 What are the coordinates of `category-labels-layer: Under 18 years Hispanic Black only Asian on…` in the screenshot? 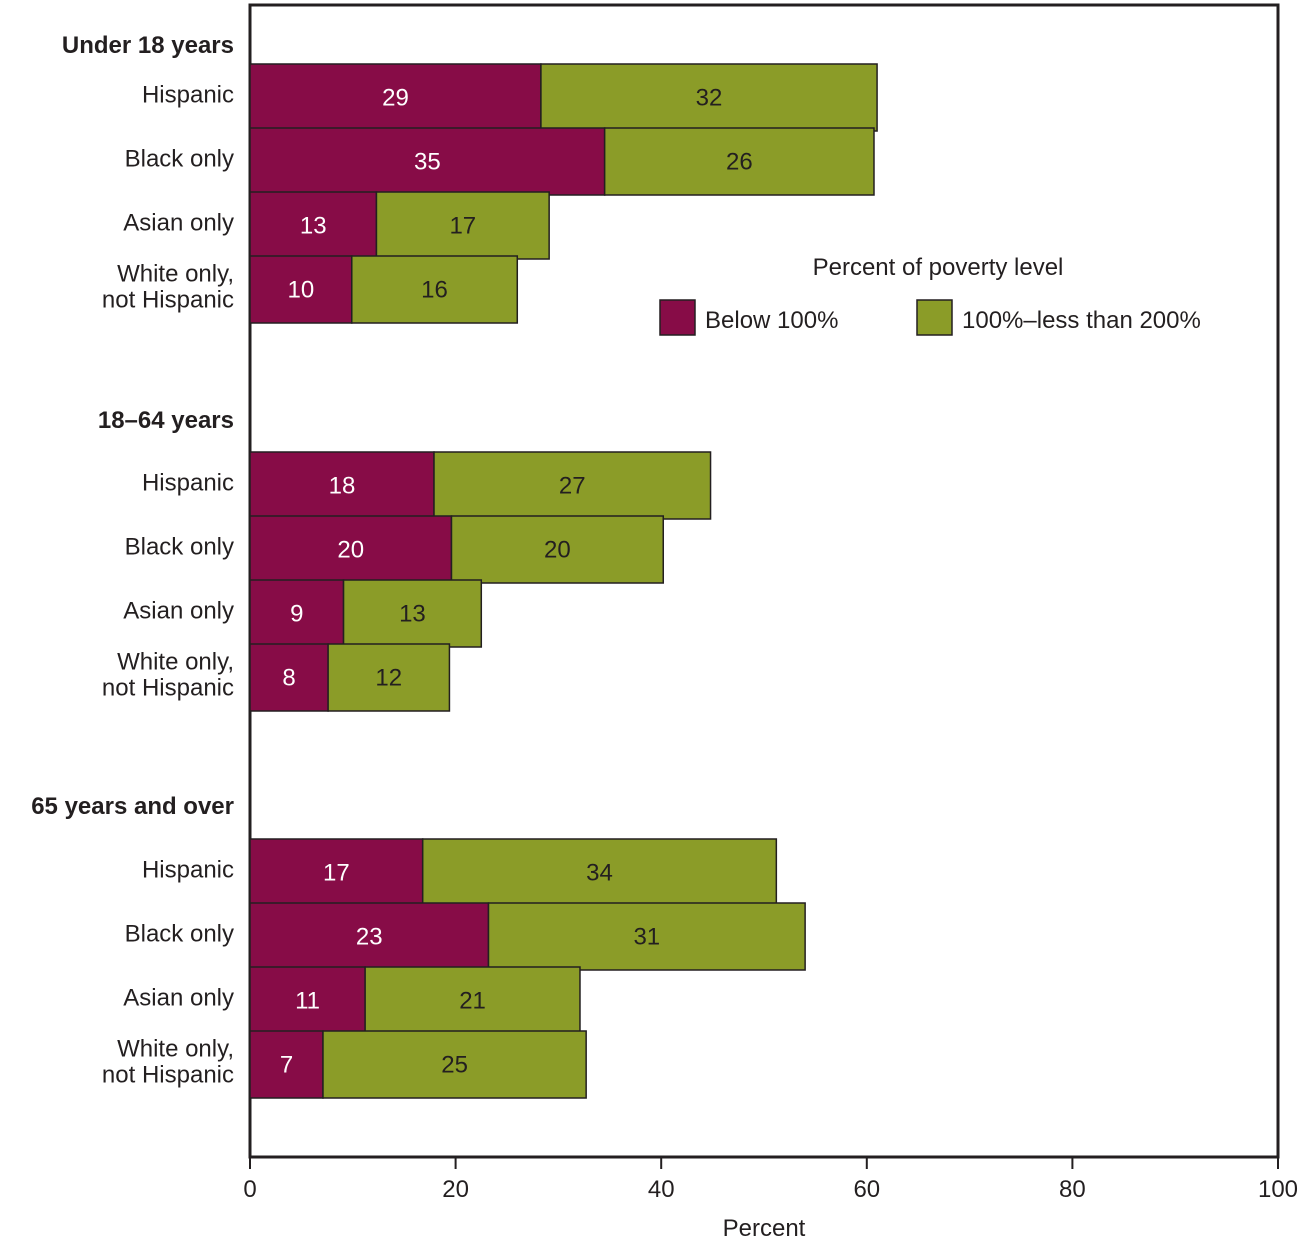 It's located at (132, 560).